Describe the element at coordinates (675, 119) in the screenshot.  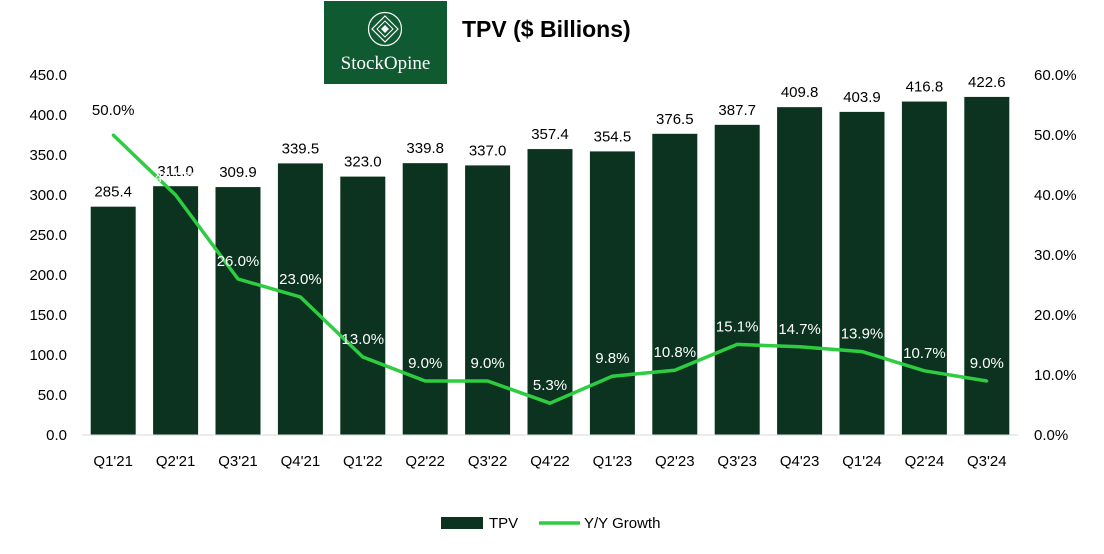
I see `tpv-data-label: 376.5` at that location.